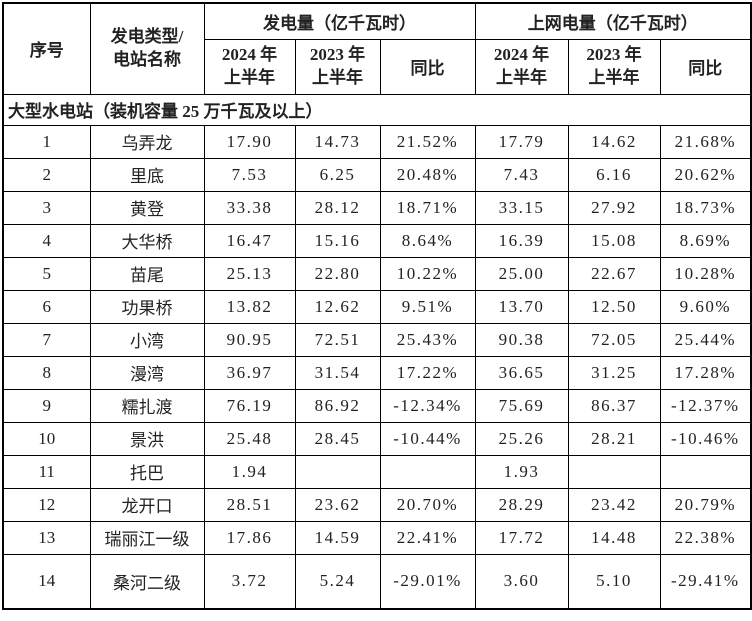  What do you see at coordinates (147, 141) in the screenshot?
I see `station-name: 乌弄龙` at bounding box center [147, 141].